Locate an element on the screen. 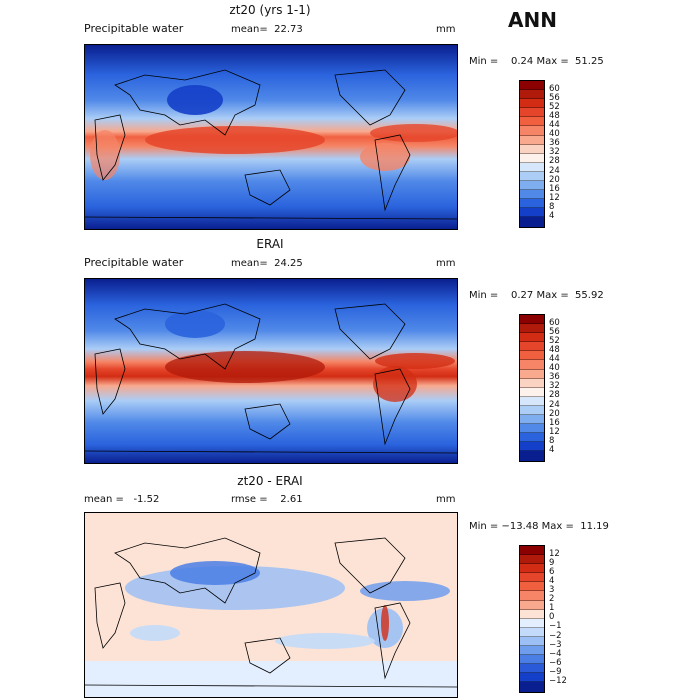  panel-1-colorbar is located at coordinates (532, 154).